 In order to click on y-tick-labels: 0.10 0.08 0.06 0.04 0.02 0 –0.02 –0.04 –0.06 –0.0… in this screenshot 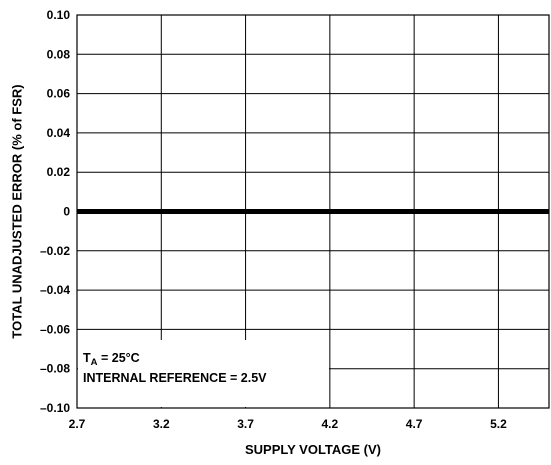, I will do `click(55, 211)`.